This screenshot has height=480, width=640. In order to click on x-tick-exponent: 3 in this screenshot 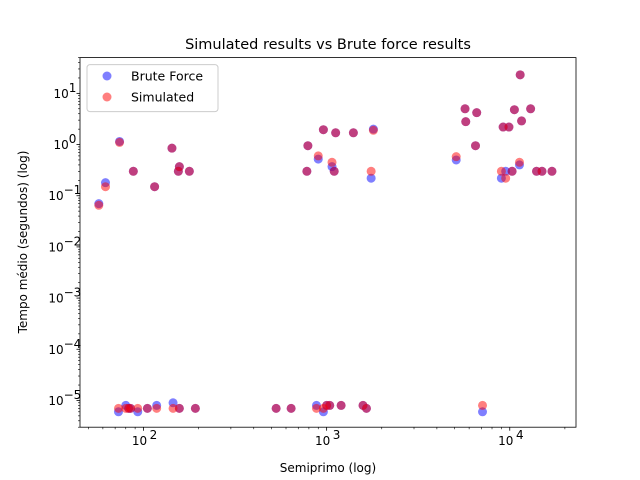, I will do `click(337, 435)`.